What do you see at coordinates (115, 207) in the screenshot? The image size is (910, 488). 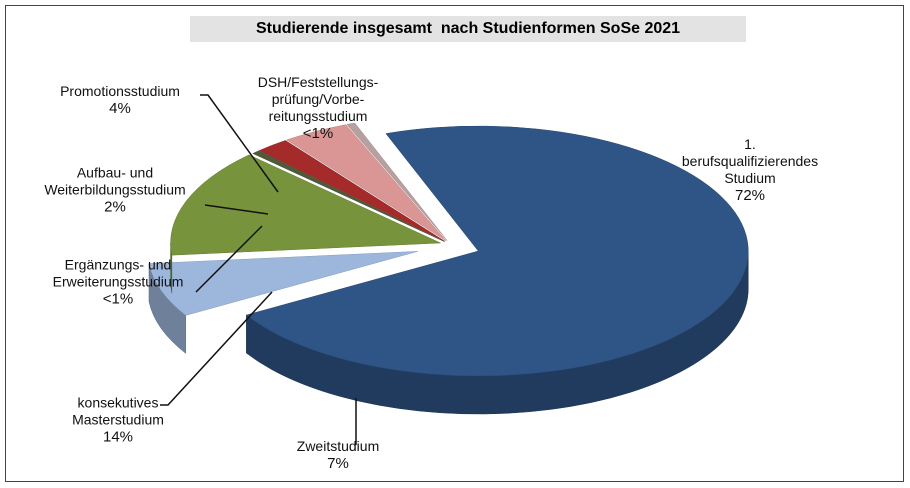 I see `value-label: 2%` at bounding box center [115, 207].